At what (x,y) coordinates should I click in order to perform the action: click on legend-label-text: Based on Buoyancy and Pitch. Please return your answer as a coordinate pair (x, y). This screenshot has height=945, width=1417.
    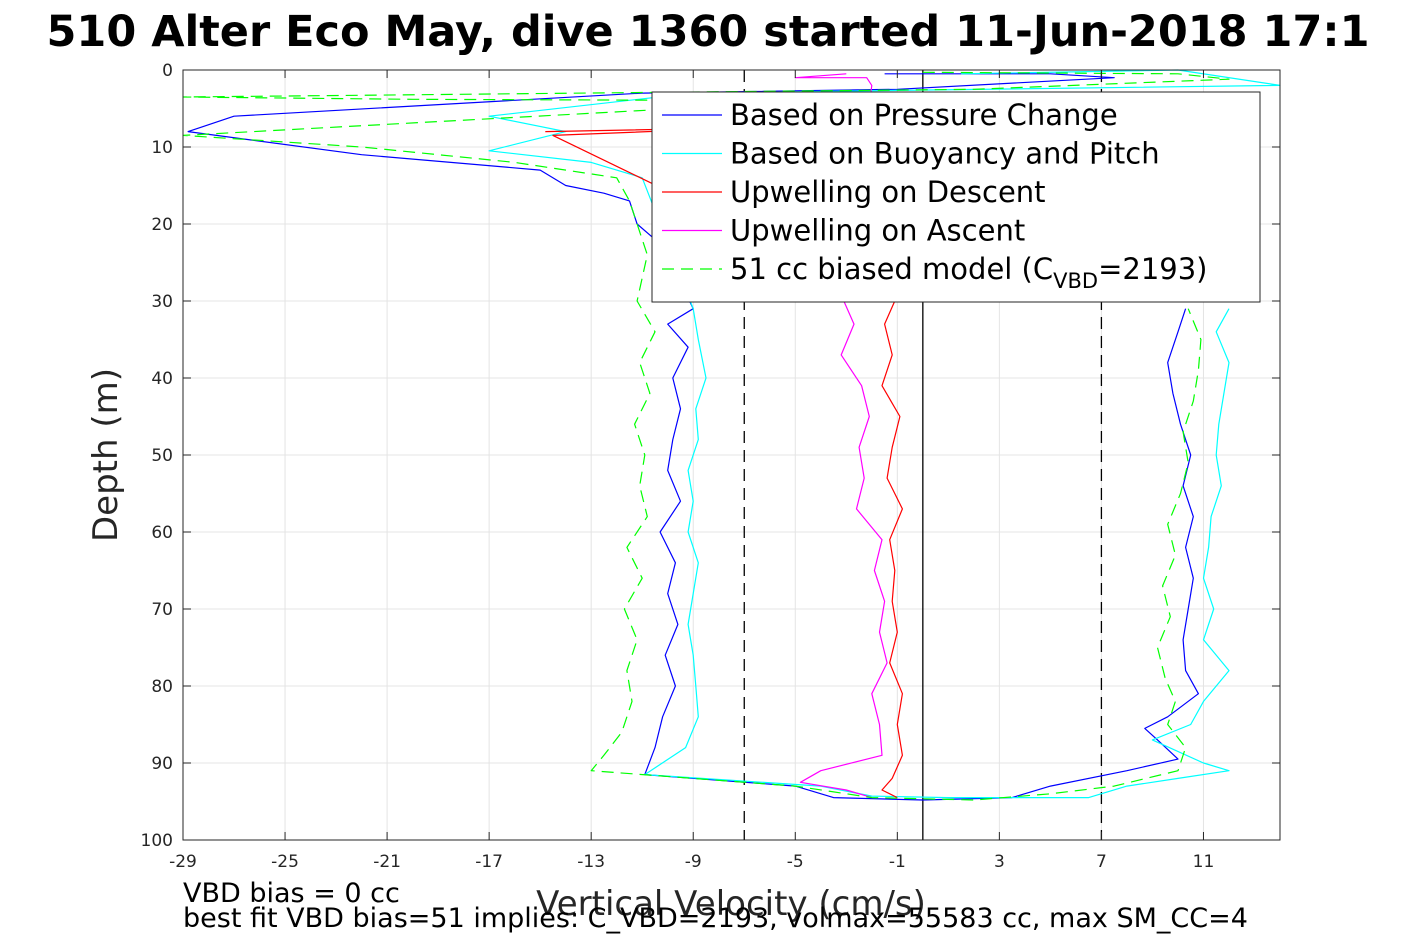
    Looking at the image, I should click on (945, 154).